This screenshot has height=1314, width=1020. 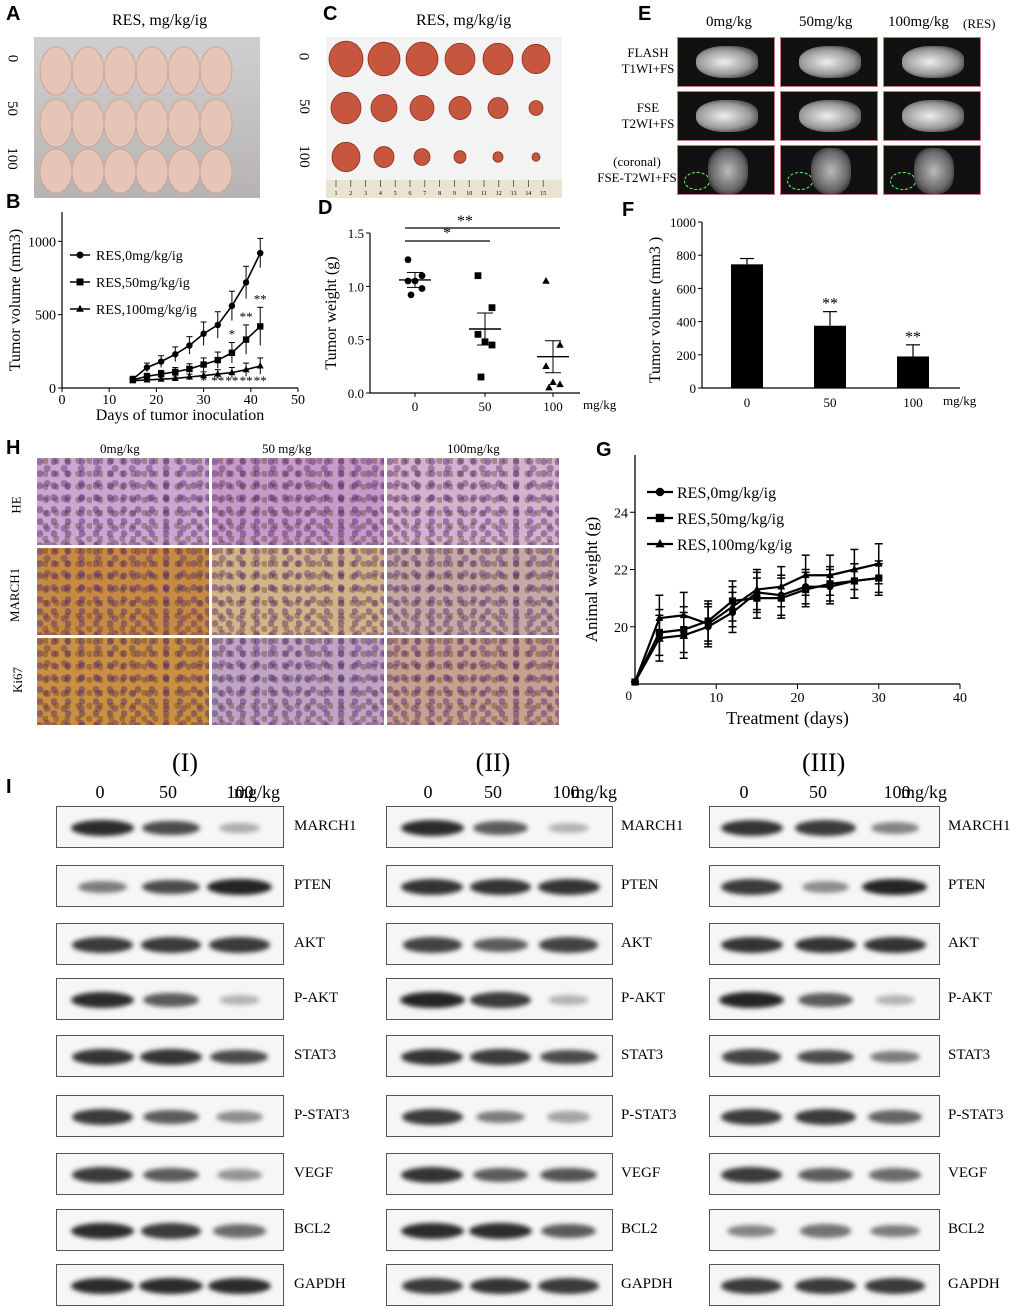 I want to click on ruler-number: 3, so click(x=365, y=194).